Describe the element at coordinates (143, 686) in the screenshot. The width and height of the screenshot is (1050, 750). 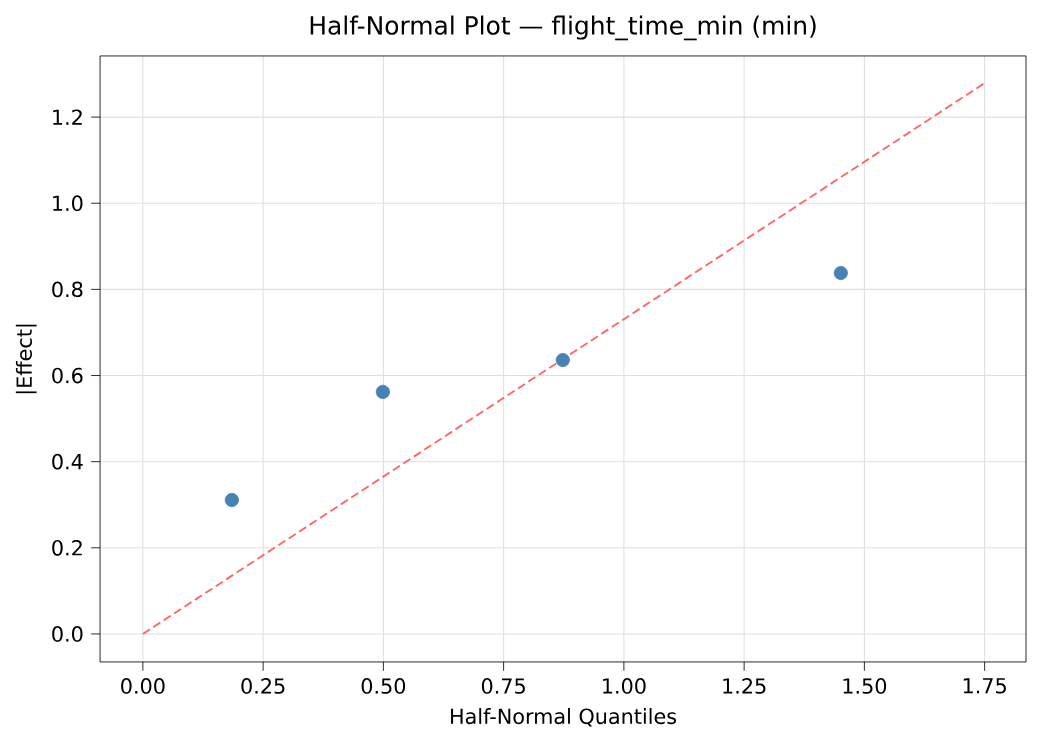
I see `x-tick-label: 0.00` at that location.